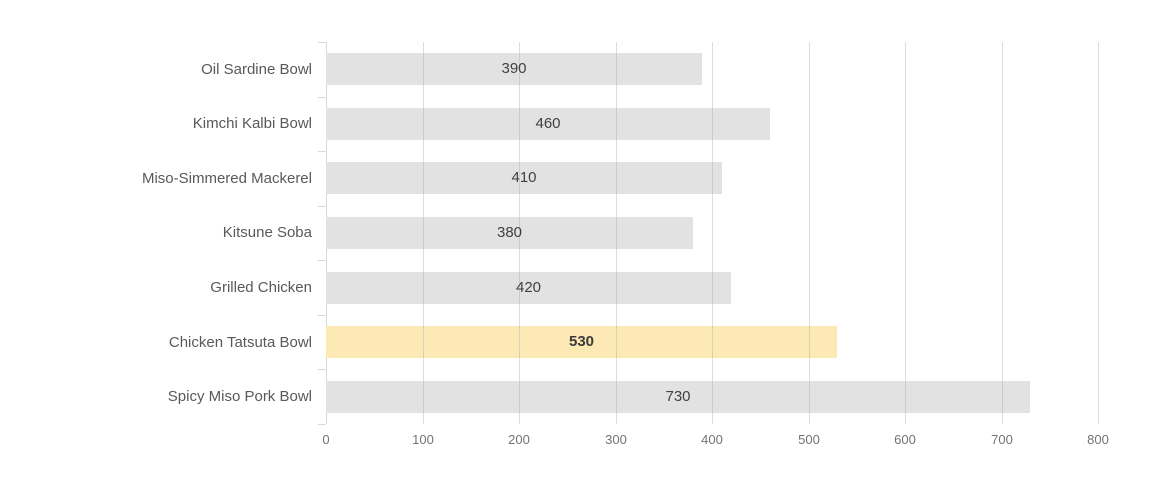 The width and height of the screenshot is (1172, 491). I want to click on bar-value-label: 420, so click(528, 287).